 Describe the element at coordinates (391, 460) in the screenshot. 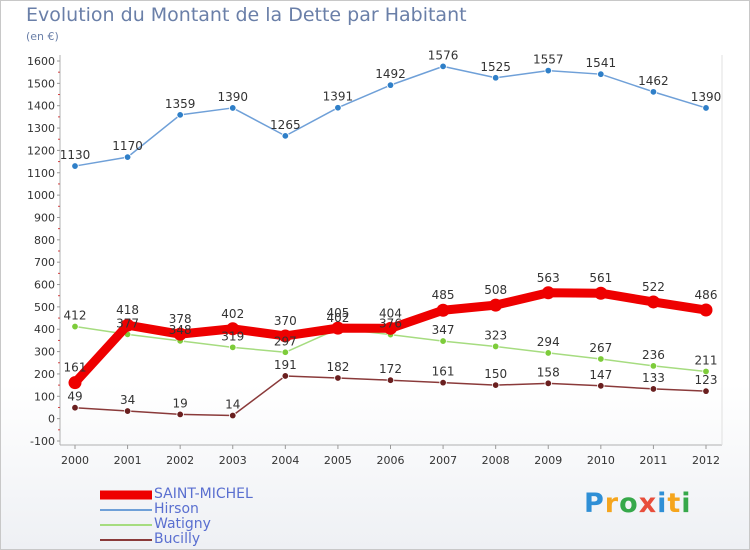

I see `x-tick-label: 2006` at that location.